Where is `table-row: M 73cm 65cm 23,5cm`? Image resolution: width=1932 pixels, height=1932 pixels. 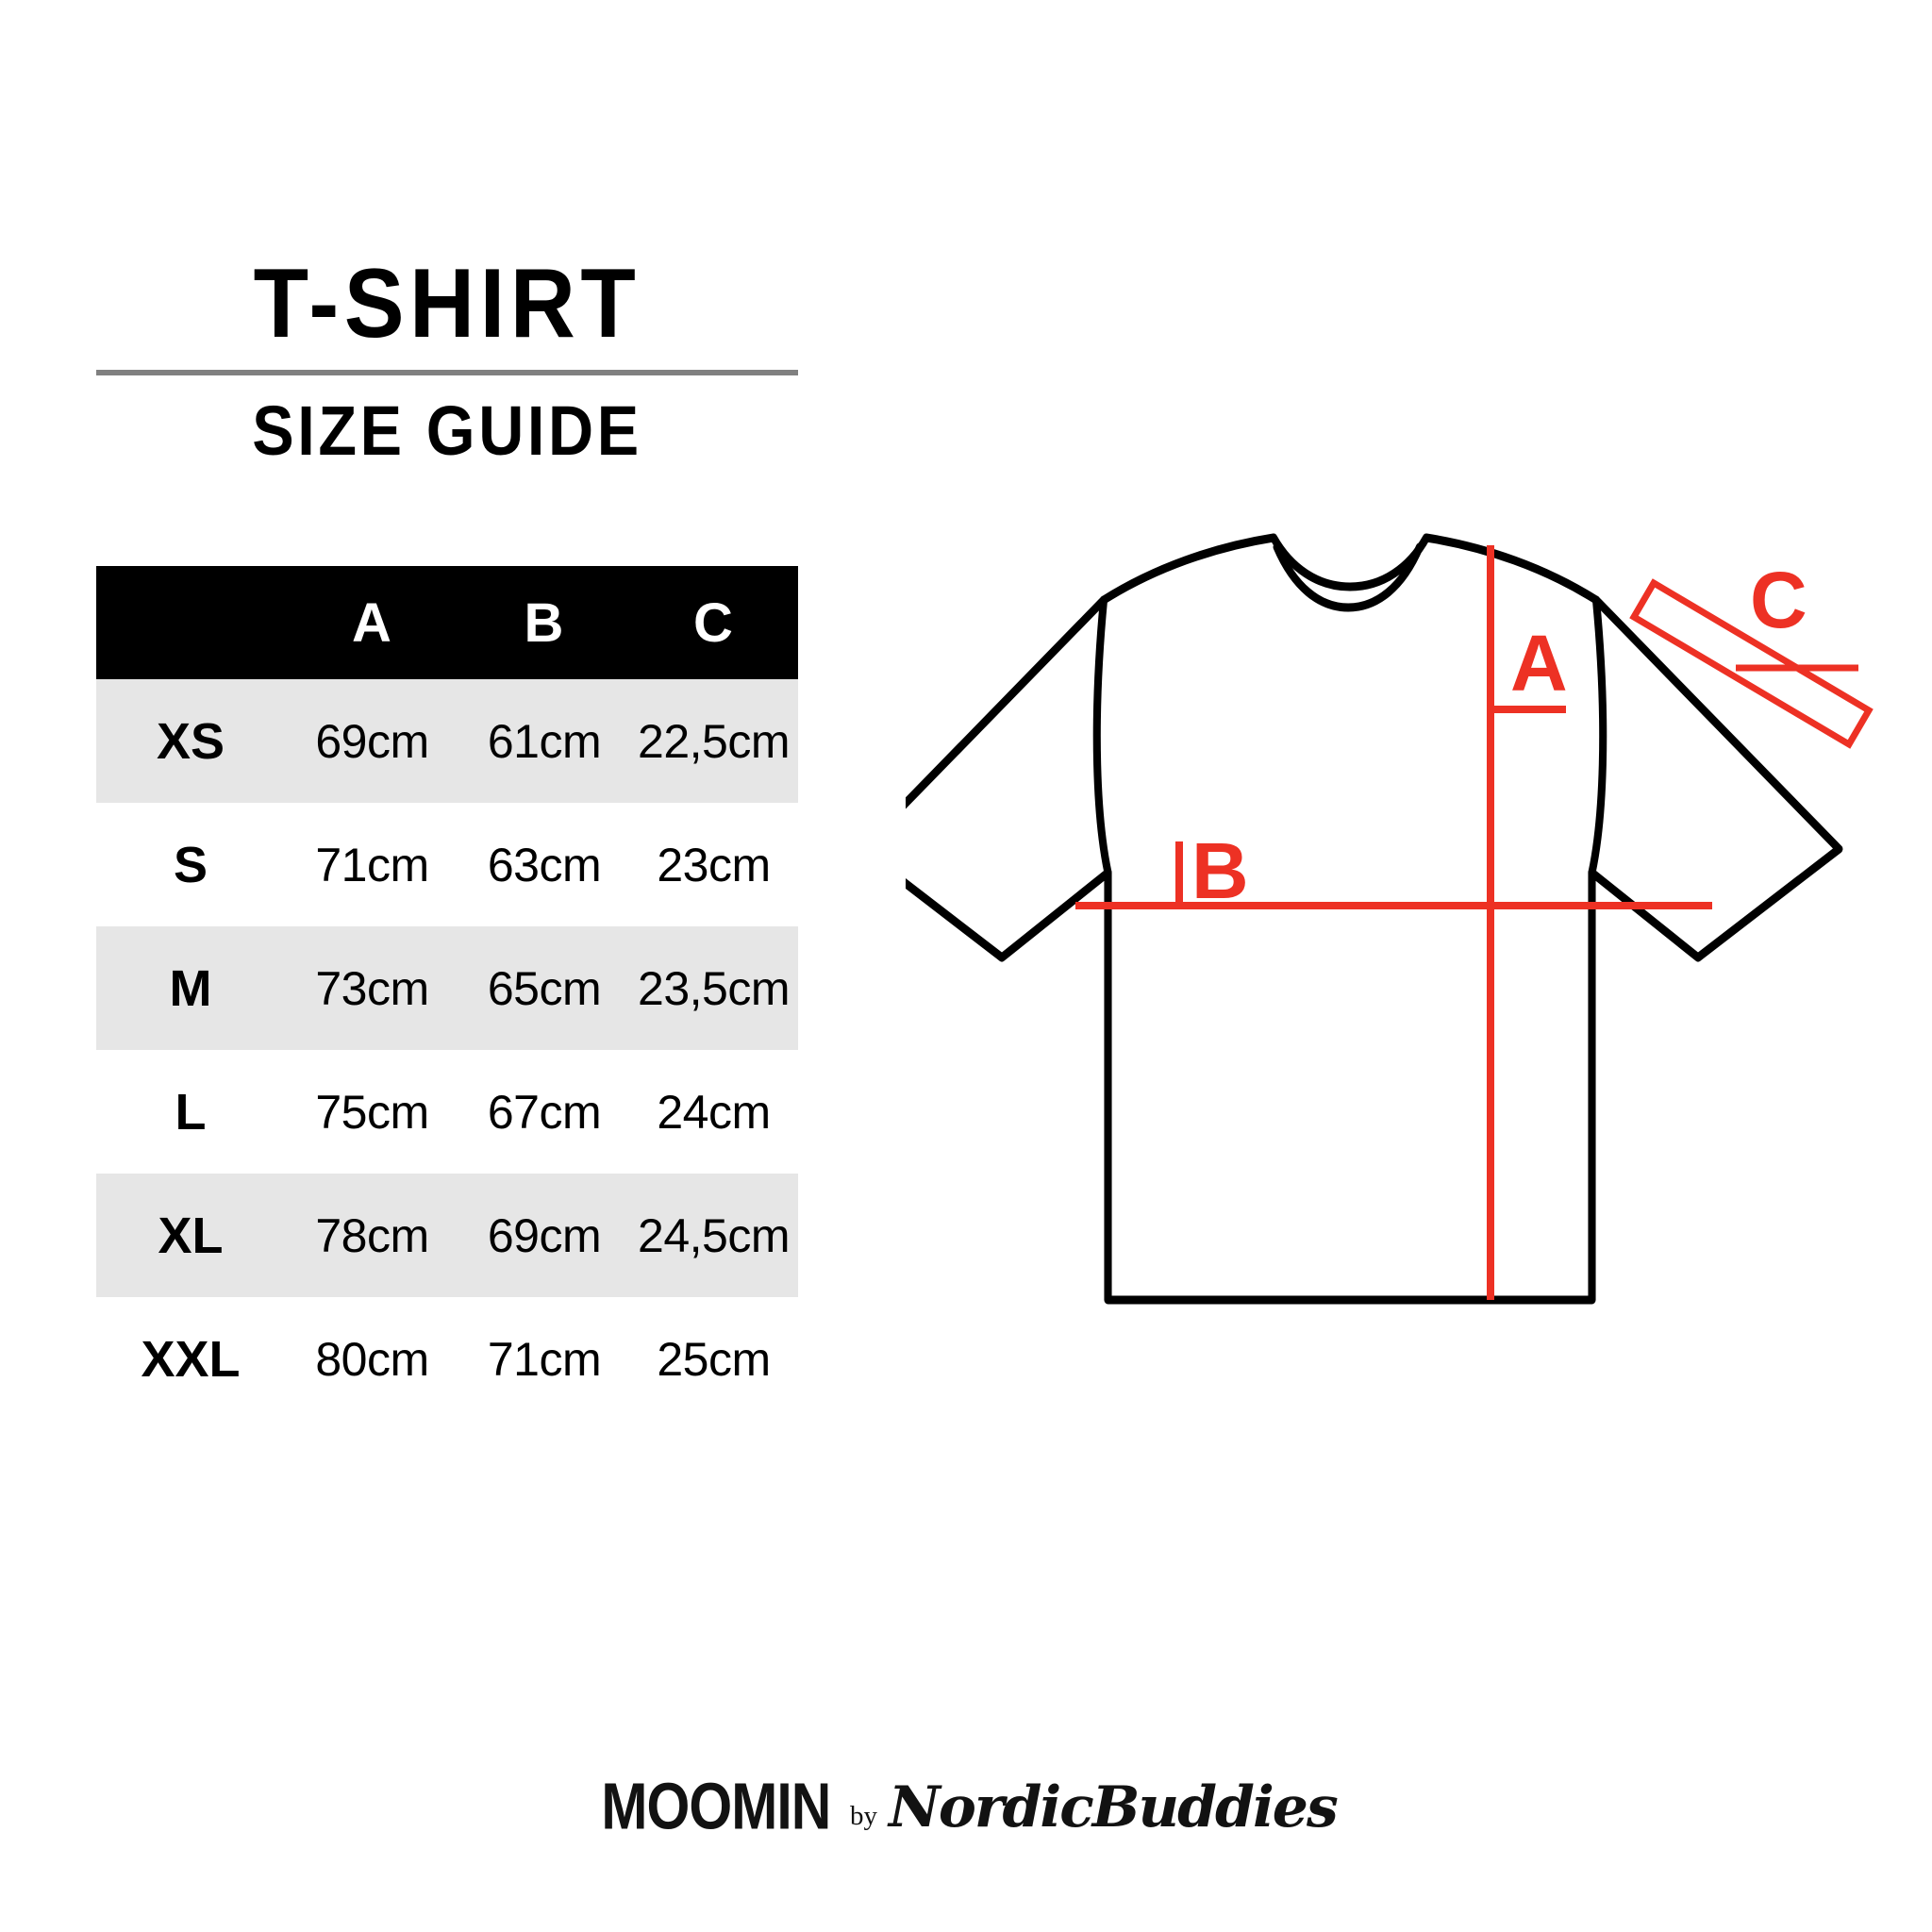
table-row: M 73cm 65cm 23,5cm is located at coordinates (447, 988).